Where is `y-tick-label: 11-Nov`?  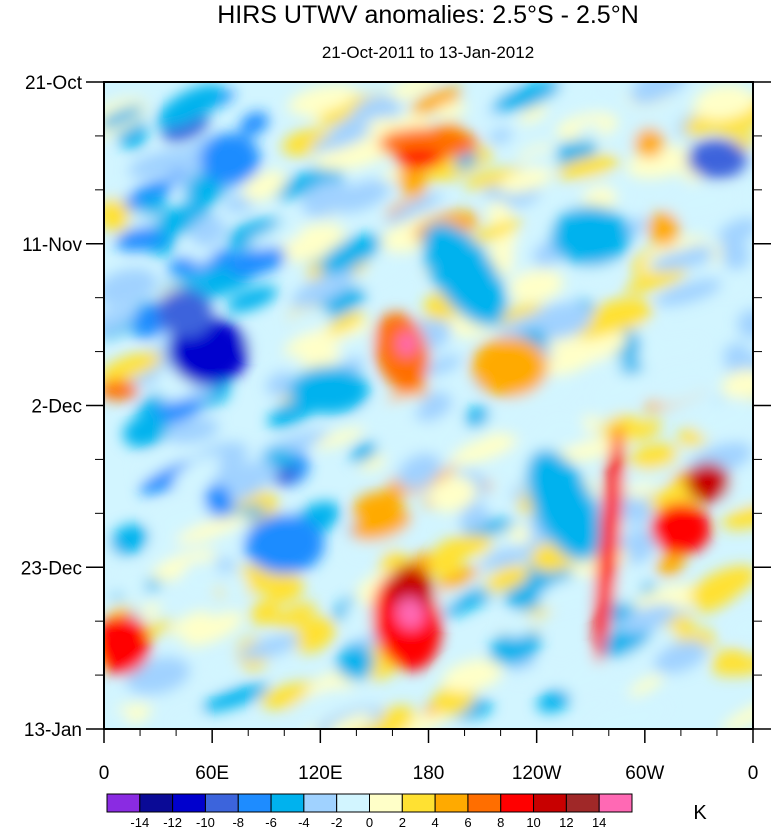
y-tick-label: 11-Nov is located at coordinates (52, 245).